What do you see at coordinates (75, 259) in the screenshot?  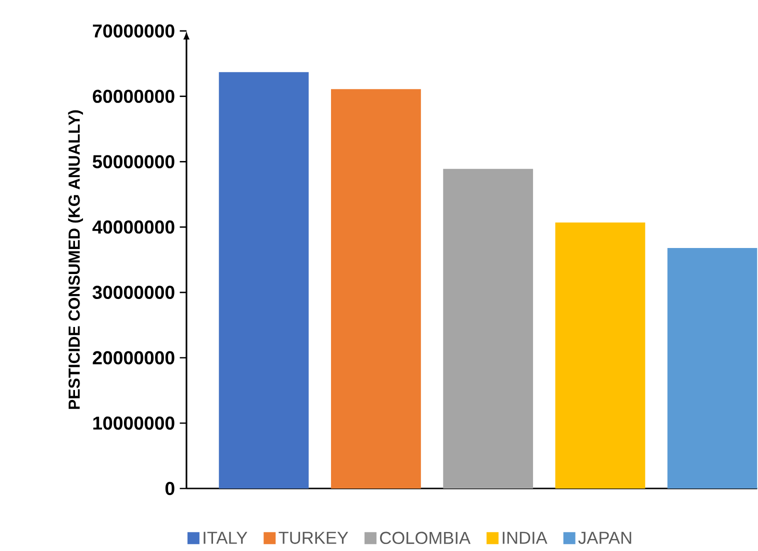 I see `y-axis-title: PESTICIDE CONSUMED (KG ANUALLY)` at bounding box center [75, 259].